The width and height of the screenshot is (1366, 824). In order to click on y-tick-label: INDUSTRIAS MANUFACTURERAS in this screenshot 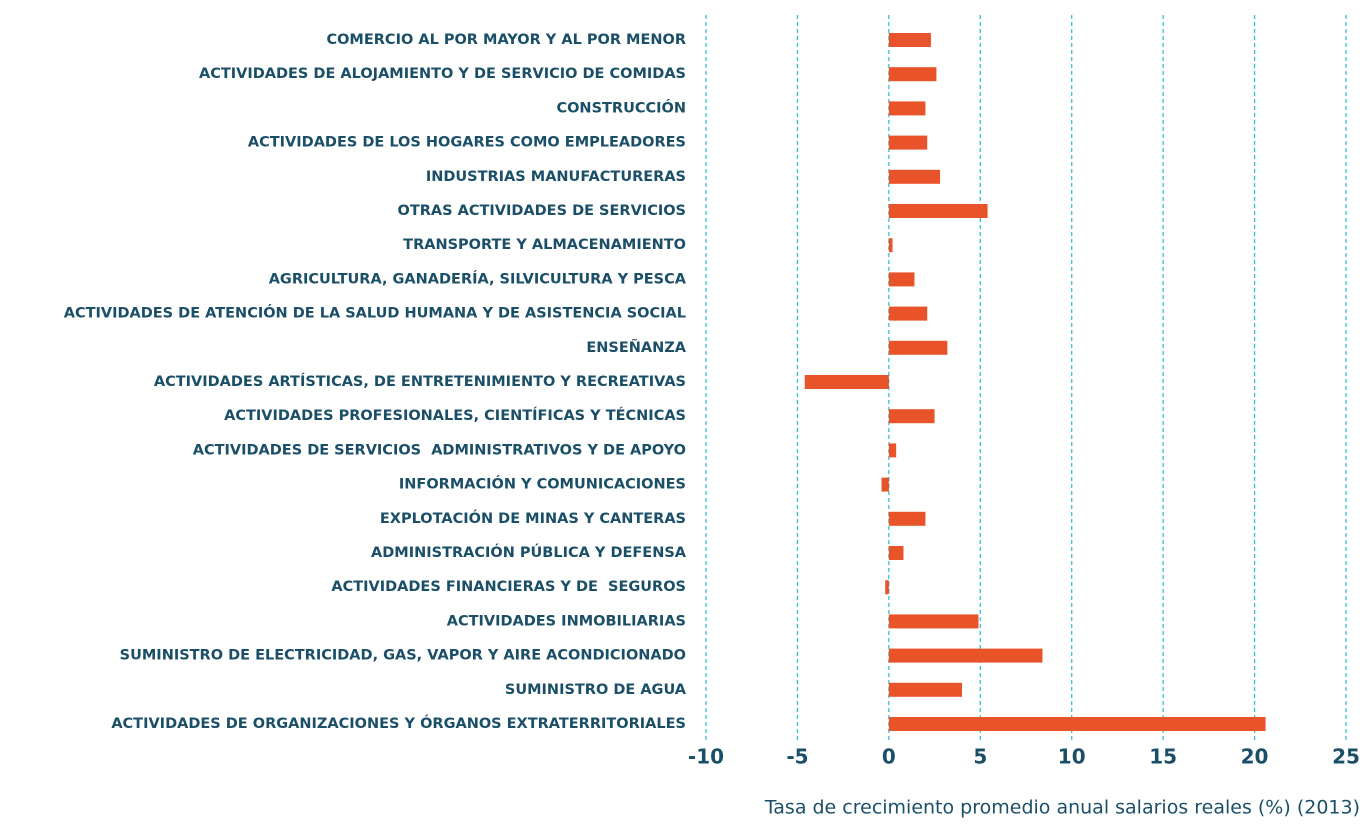, I will do `click(556, 177)`.